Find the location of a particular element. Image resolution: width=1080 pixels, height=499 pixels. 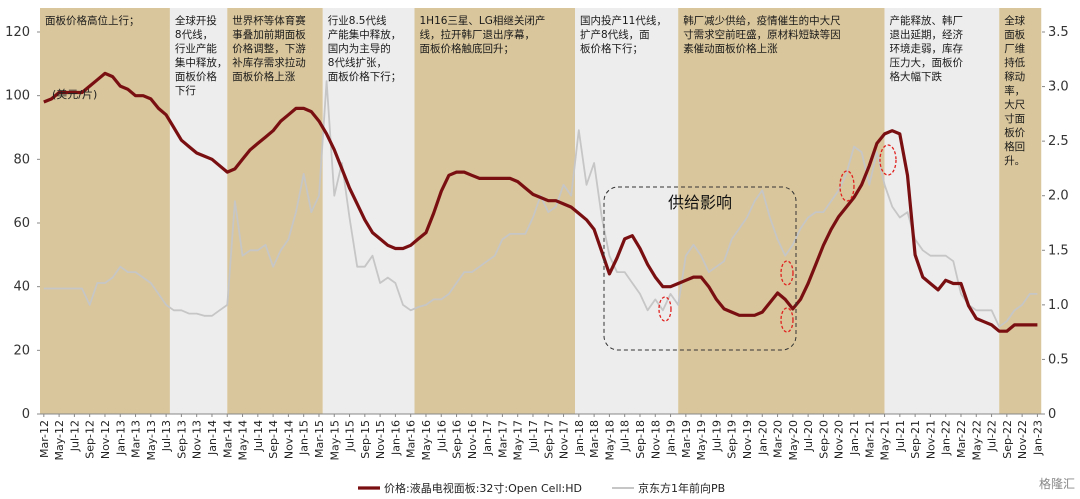

period-text: 压力大，面板价 is located at coordinates (927, 62).